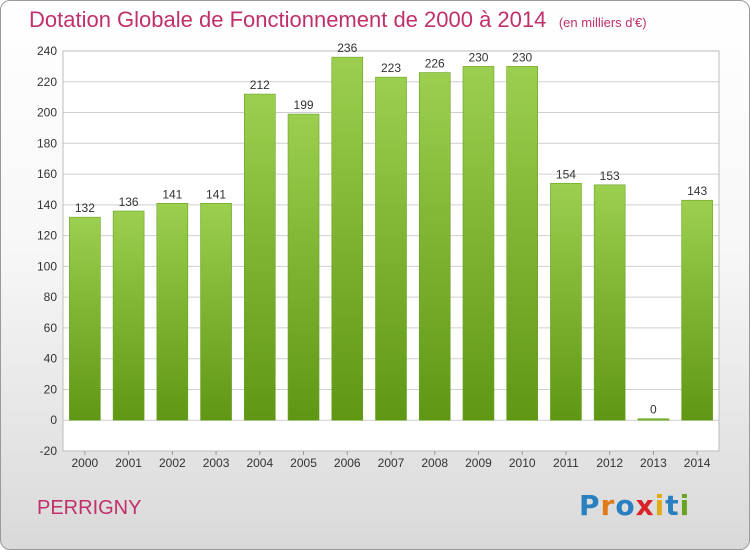 Image resolution: width=750 pixels, height=550 pixels. Describe the element at coordinates (216, 312) in the screenshot. I see `bar-2003` at that location.